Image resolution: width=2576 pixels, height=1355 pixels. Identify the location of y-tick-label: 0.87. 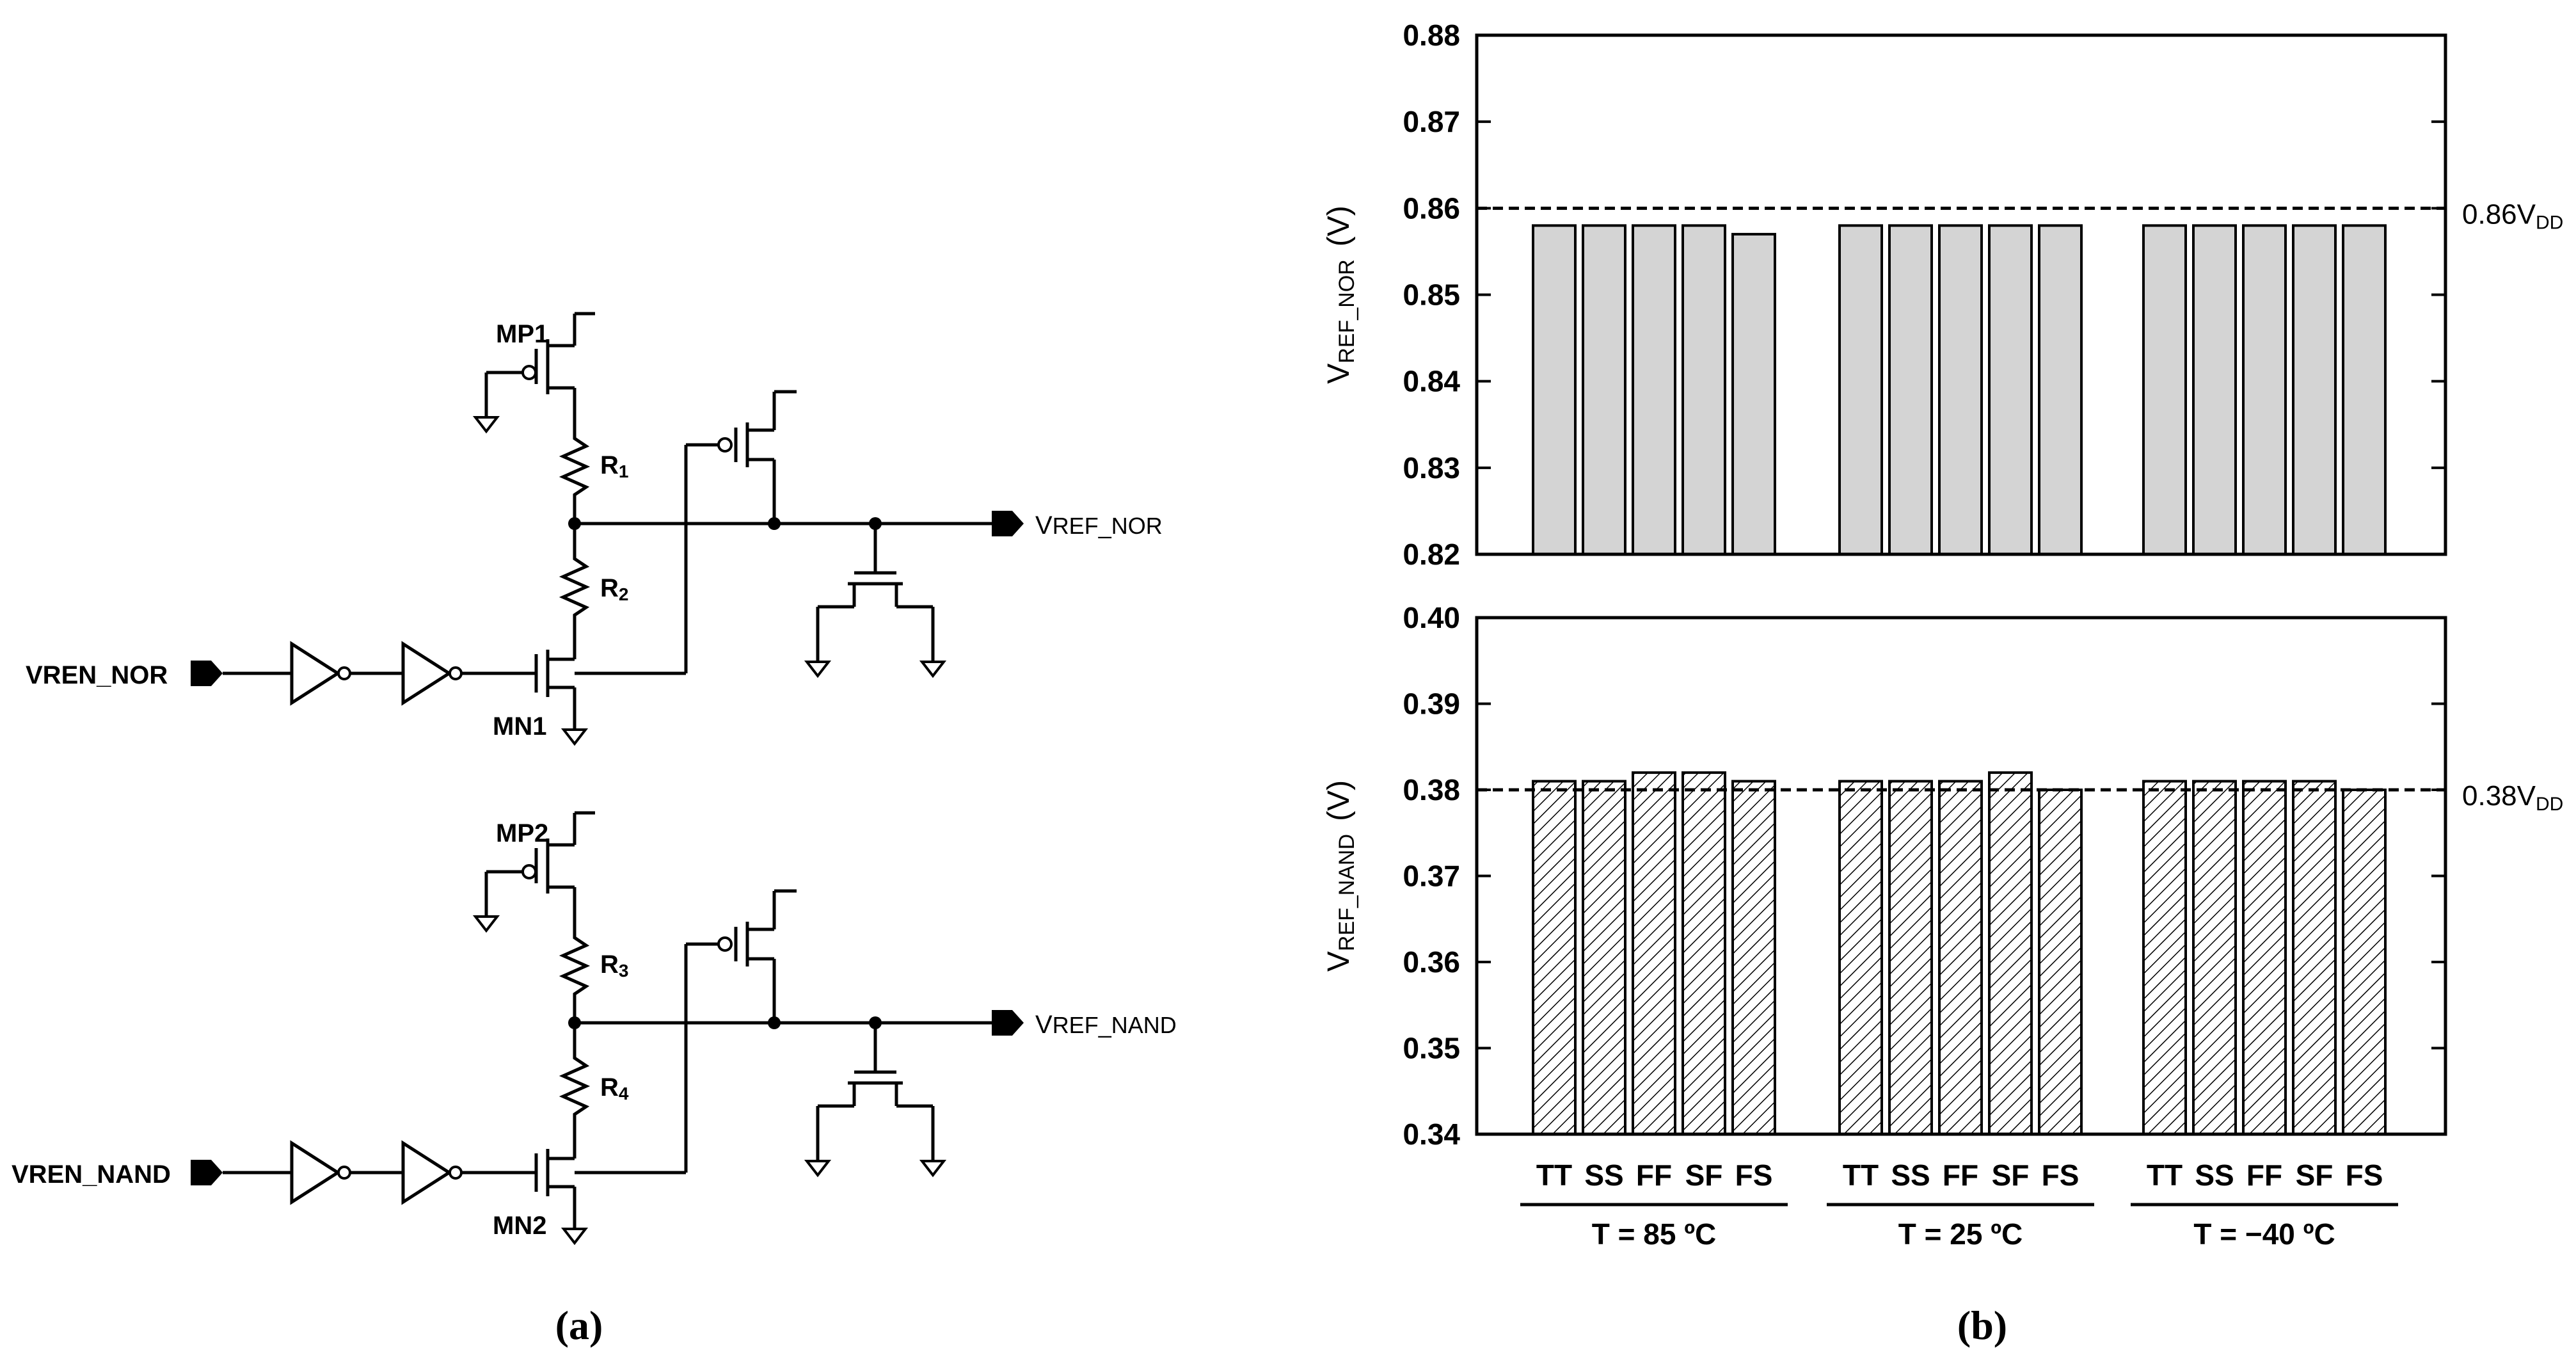
(1432, 121).